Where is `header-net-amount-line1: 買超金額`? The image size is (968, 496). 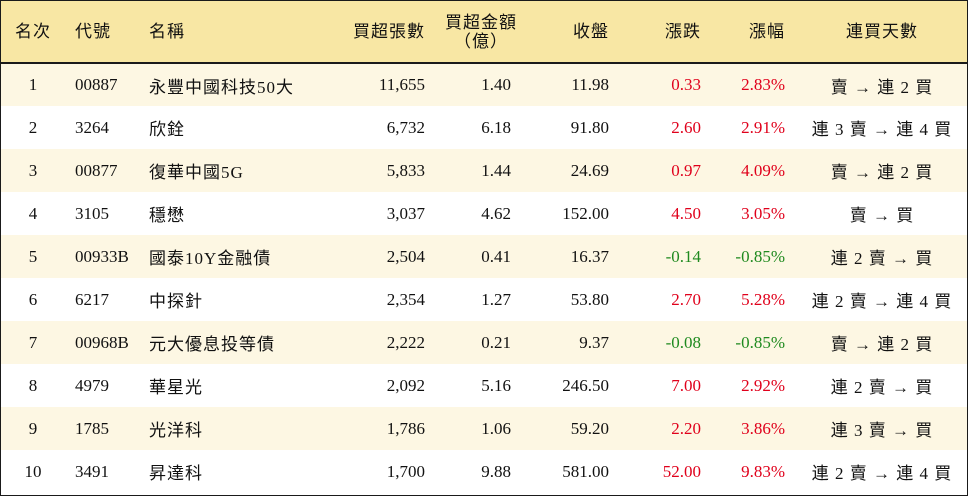 header-net-amount-line1: 買超金額 is located at coordinates (481, 22).